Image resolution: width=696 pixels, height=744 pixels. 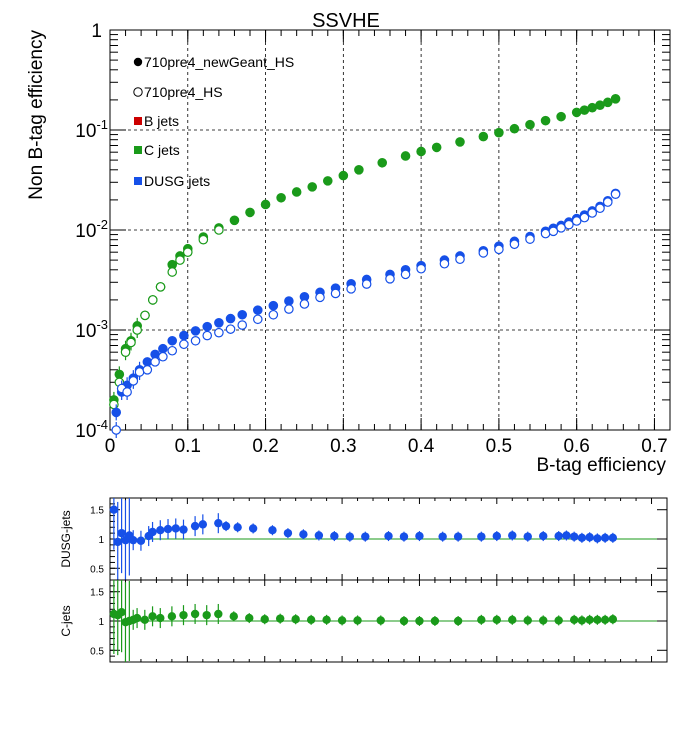 What do you see at coordinates (97, 511) in the screenshot?
I see `ratio-y-tick-label: 1.5` at bounding box center [97, 511].